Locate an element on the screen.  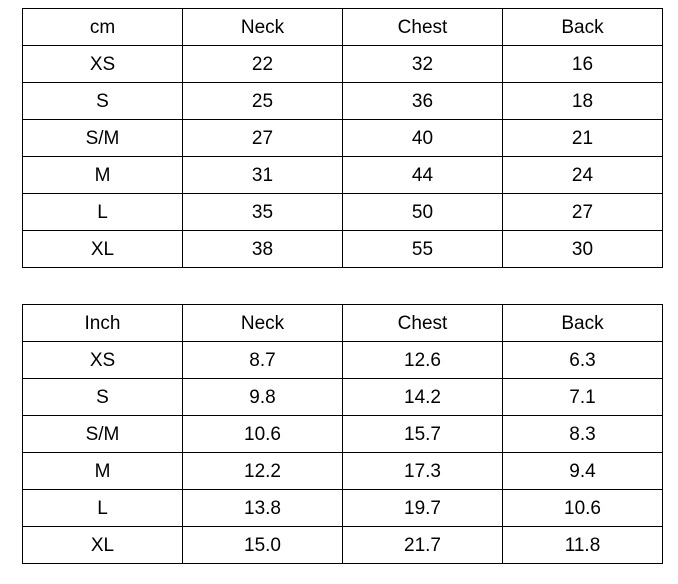
chest-value-cell: 32 is located at coordinates (422, 64).